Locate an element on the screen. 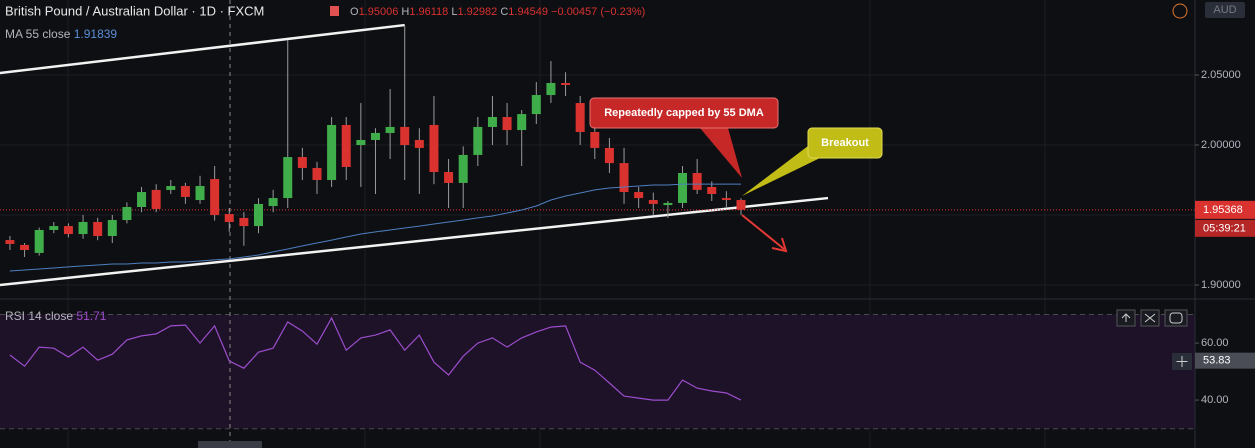 Image resolution: width=1255 pixels, height=448 pixels. legend-part: H is located at coordinates (405, 12).